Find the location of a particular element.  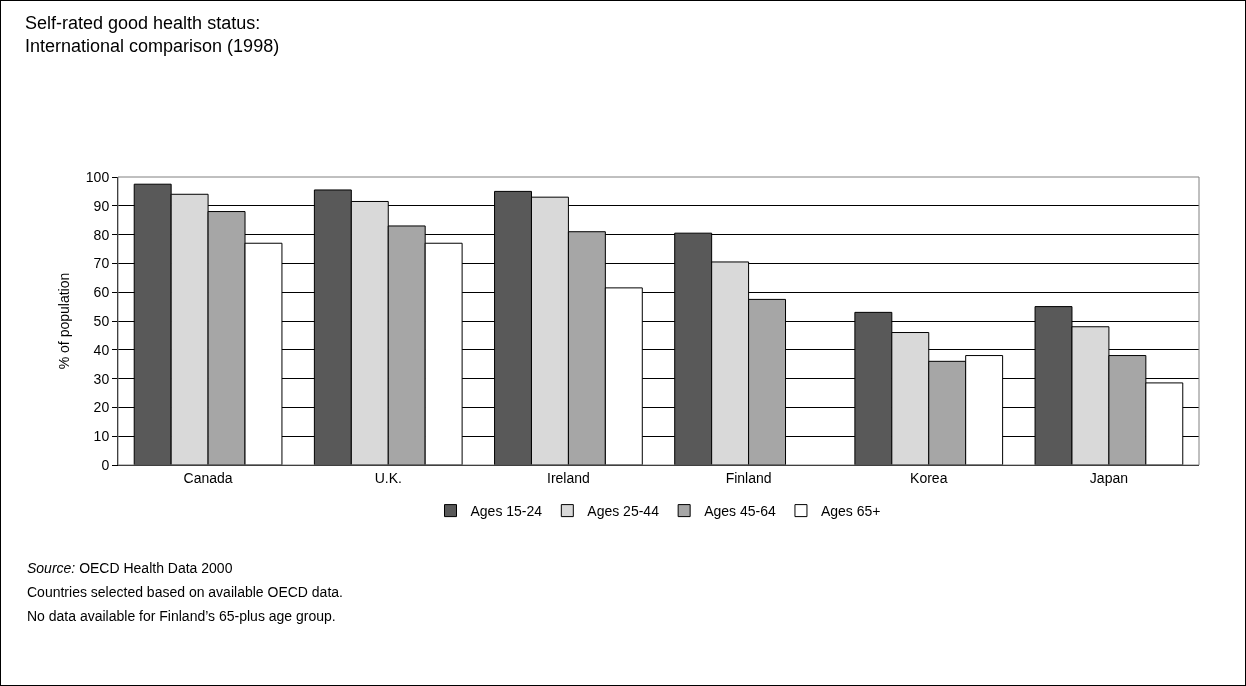

y-axis-title: % of population is located at coordinates (64, 321).